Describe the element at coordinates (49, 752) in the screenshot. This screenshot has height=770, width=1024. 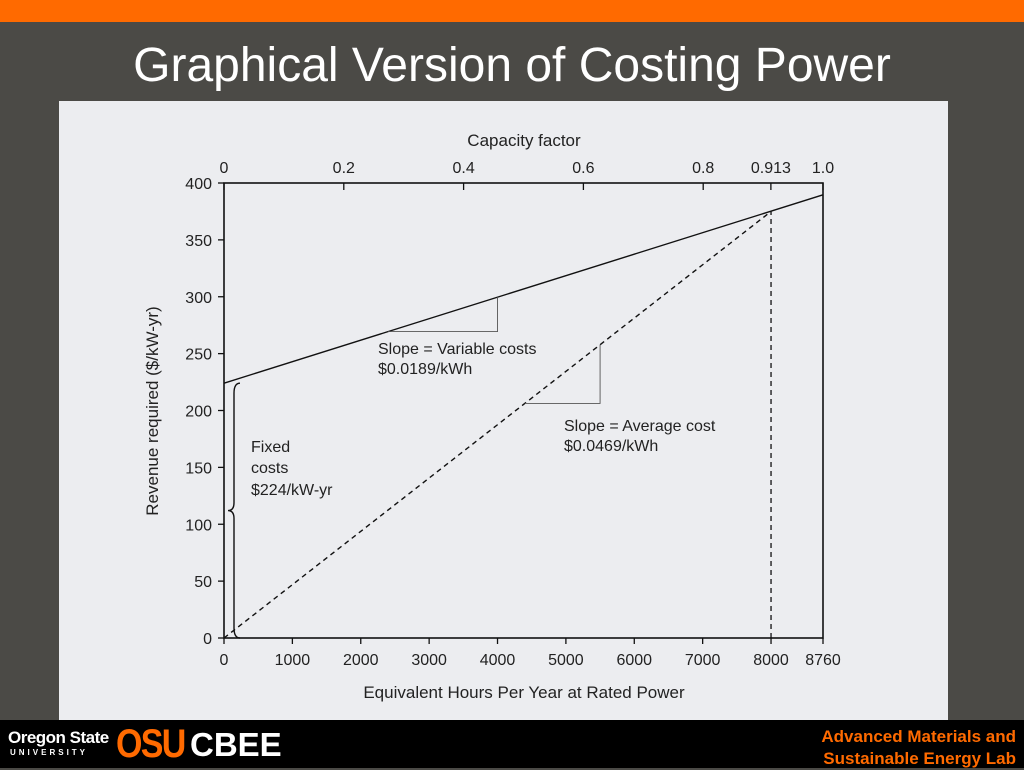
I see `university-subtitle: UNIVERSITY` at that location.